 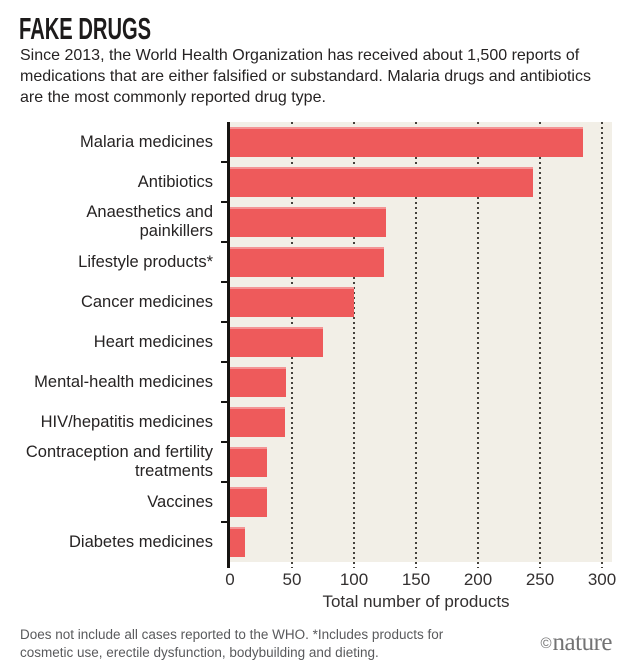 I want to click on brand-name: nature, so click(x=582, y=642).